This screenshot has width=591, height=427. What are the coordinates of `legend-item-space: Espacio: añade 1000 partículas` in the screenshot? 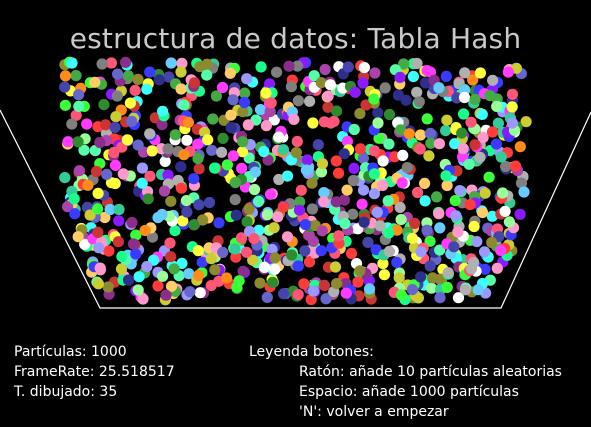 It's located at (409, 392).